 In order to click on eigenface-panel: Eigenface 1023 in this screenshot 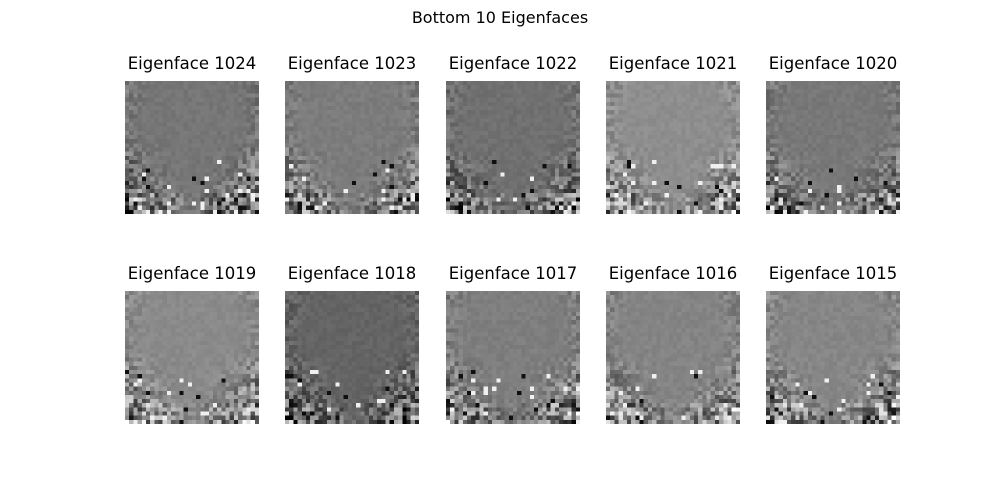, I will do `click(352, 134)`.